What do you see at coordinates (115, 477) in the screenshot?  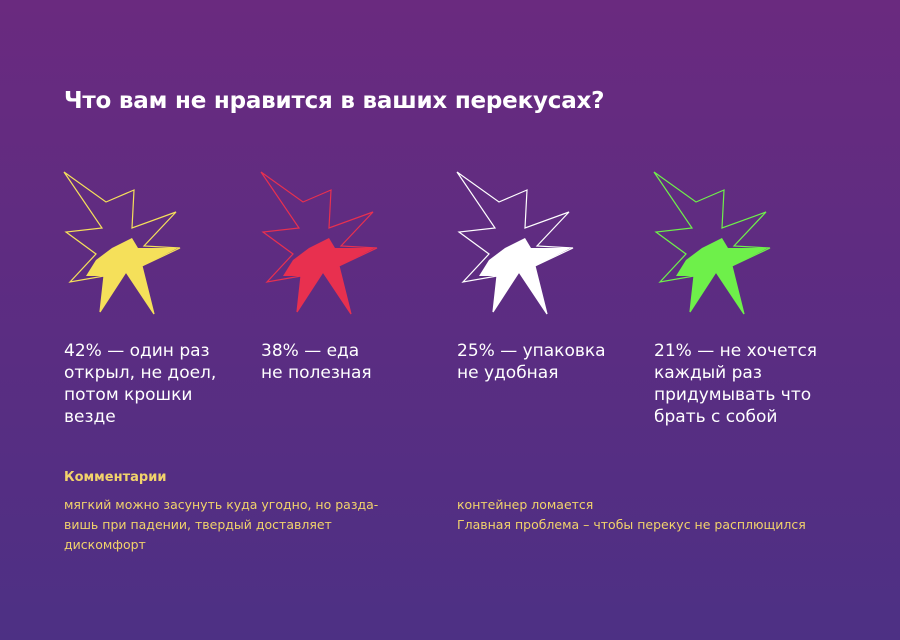 I see `comments-title: Комментарии` at bounding box center [115, 477].